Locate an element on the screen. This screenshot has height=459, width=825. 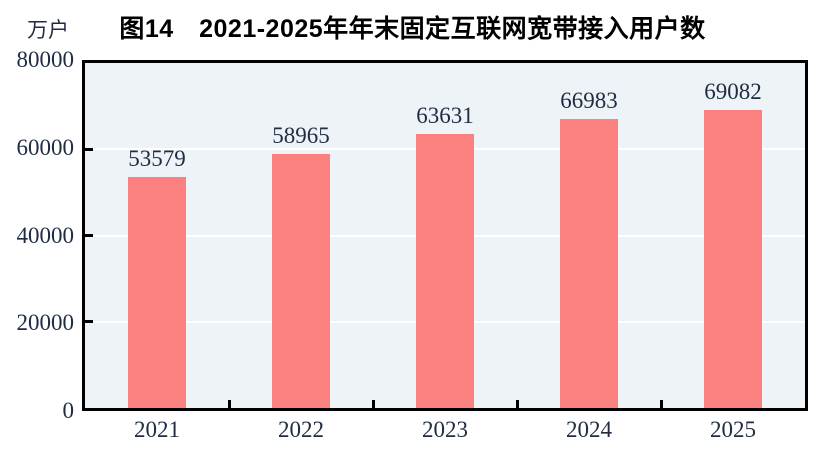
y-tick-label: 60000 is located at coordinates (45, 147).